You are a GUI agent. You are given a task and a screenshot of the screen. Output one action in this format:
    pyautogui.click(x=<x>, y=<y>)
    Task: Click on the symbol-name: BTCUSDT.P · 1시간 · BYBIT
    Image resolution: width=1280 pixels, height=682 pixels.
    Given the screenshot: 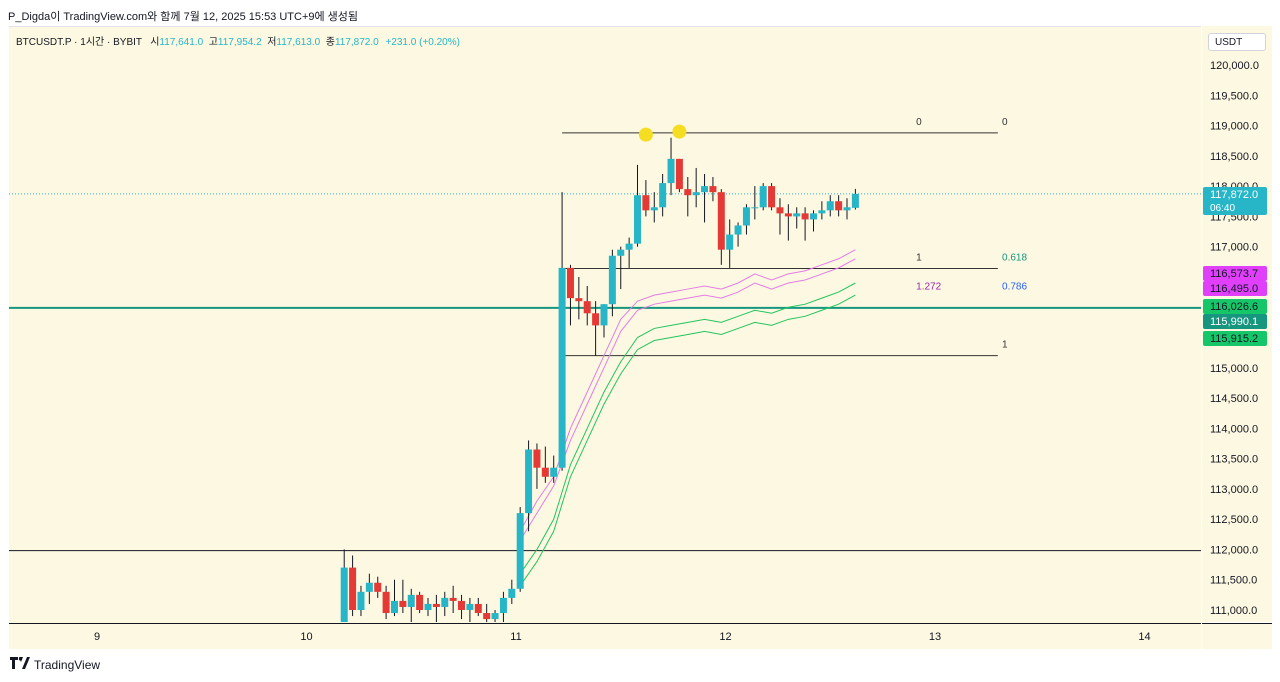 What is the action you would take?
    pyautogui.click(x=79, y=42)
    